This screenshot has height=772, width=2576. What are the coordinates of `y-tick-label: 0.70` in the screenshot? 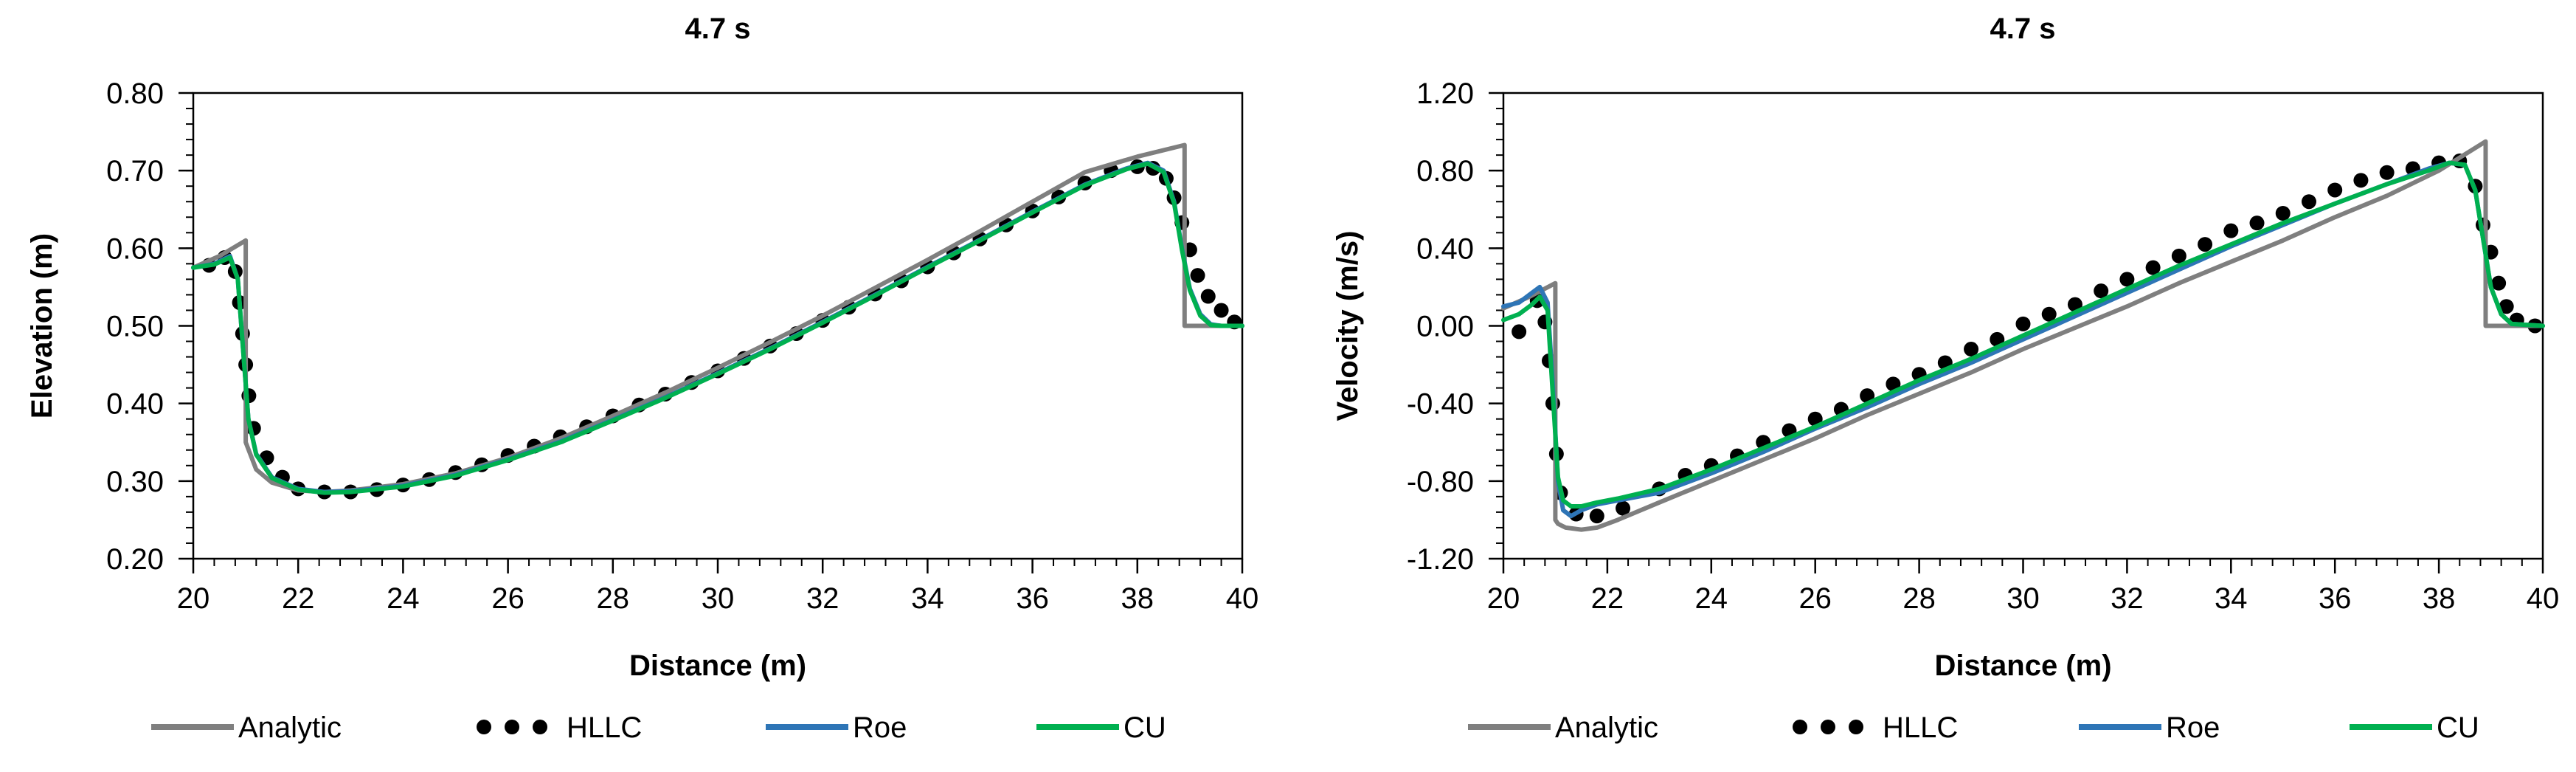 It's located at (135, 171).